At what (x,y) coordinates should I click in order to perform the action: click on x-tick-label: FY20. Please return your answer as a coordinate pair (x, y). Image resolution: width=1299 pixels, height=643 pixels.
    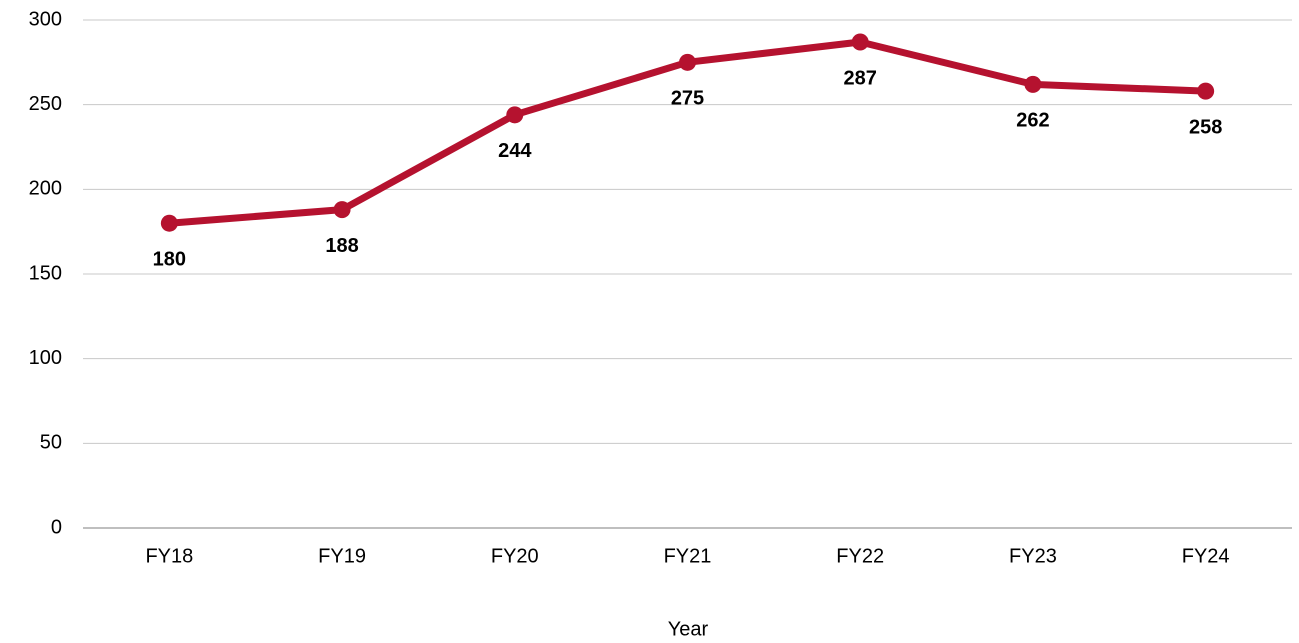
    Looking at the image, I should click on (515, 556).